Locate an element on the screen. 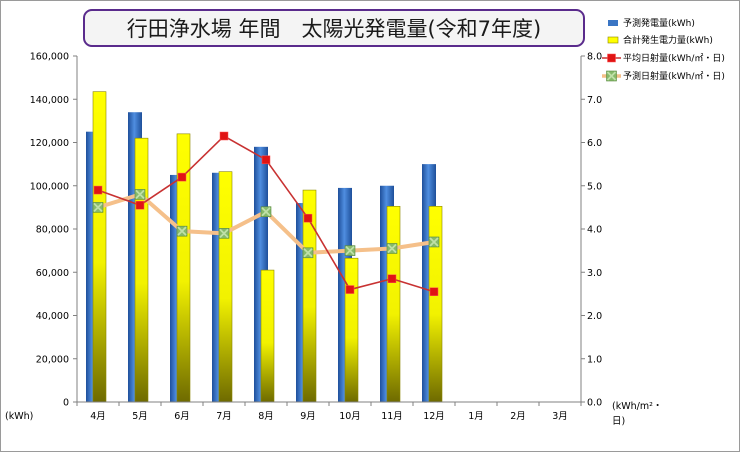 The width and height of the screenshot is (740, 452). right-axis-tick-label: 0.0 is located at coordinates (594, 403).